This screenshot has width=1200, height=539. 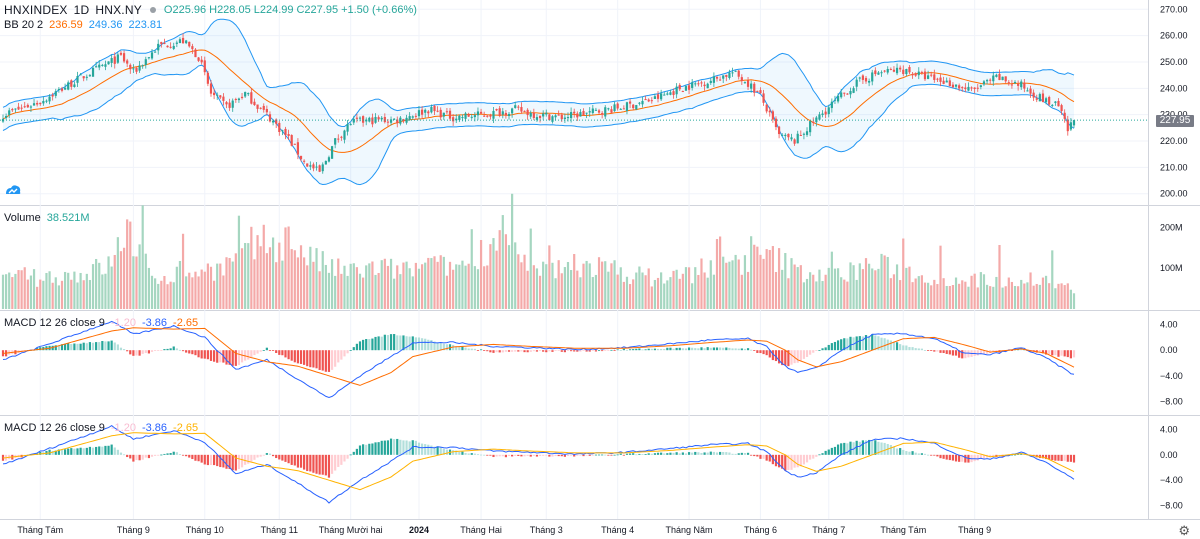 What do you see at coordinates (1174, 167) in the screenshot?
I see `price-tick-label: 210.00` at bounding box center [1174, 167].